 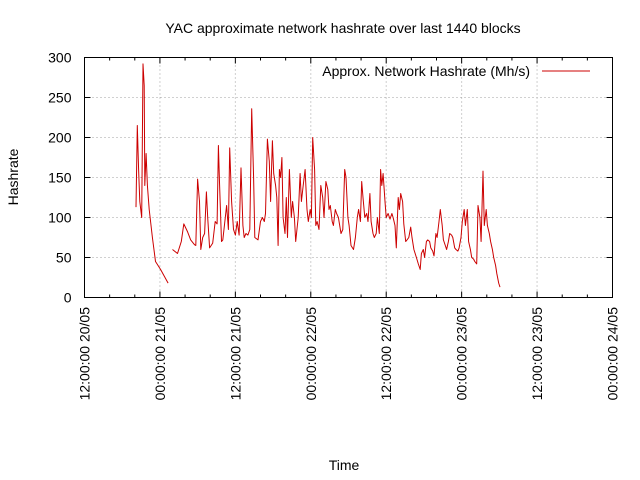 What do you see at coordinates (85, 354) in the screenshot?
I see `x-tick-label: 12:00:00 20/05` at bounding box center [85, 354].